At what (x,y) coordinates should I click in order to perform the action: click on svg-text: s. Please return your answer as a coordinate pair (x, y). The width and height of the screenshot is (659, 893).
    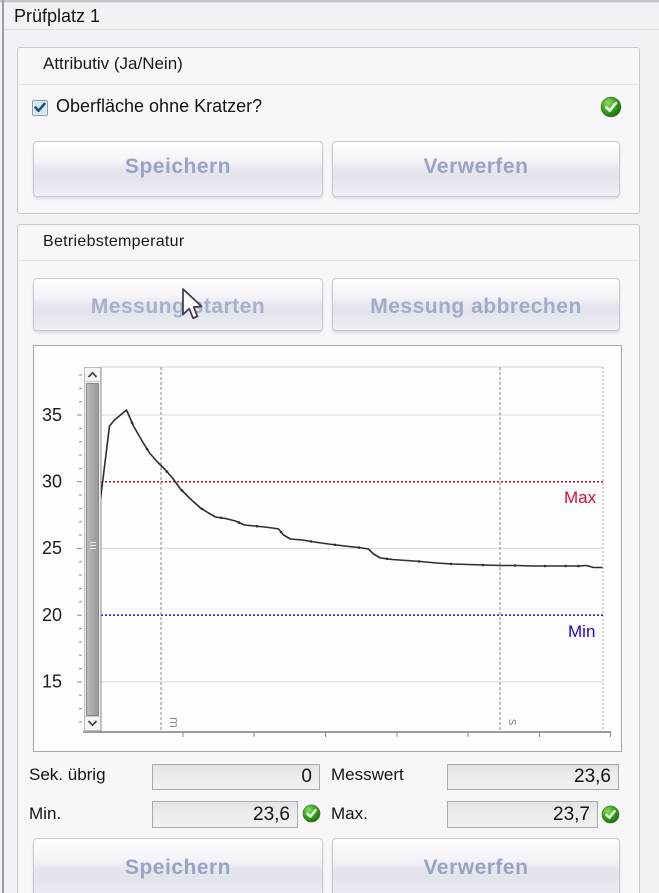
    Looking at the image, I should click on (513, 722).